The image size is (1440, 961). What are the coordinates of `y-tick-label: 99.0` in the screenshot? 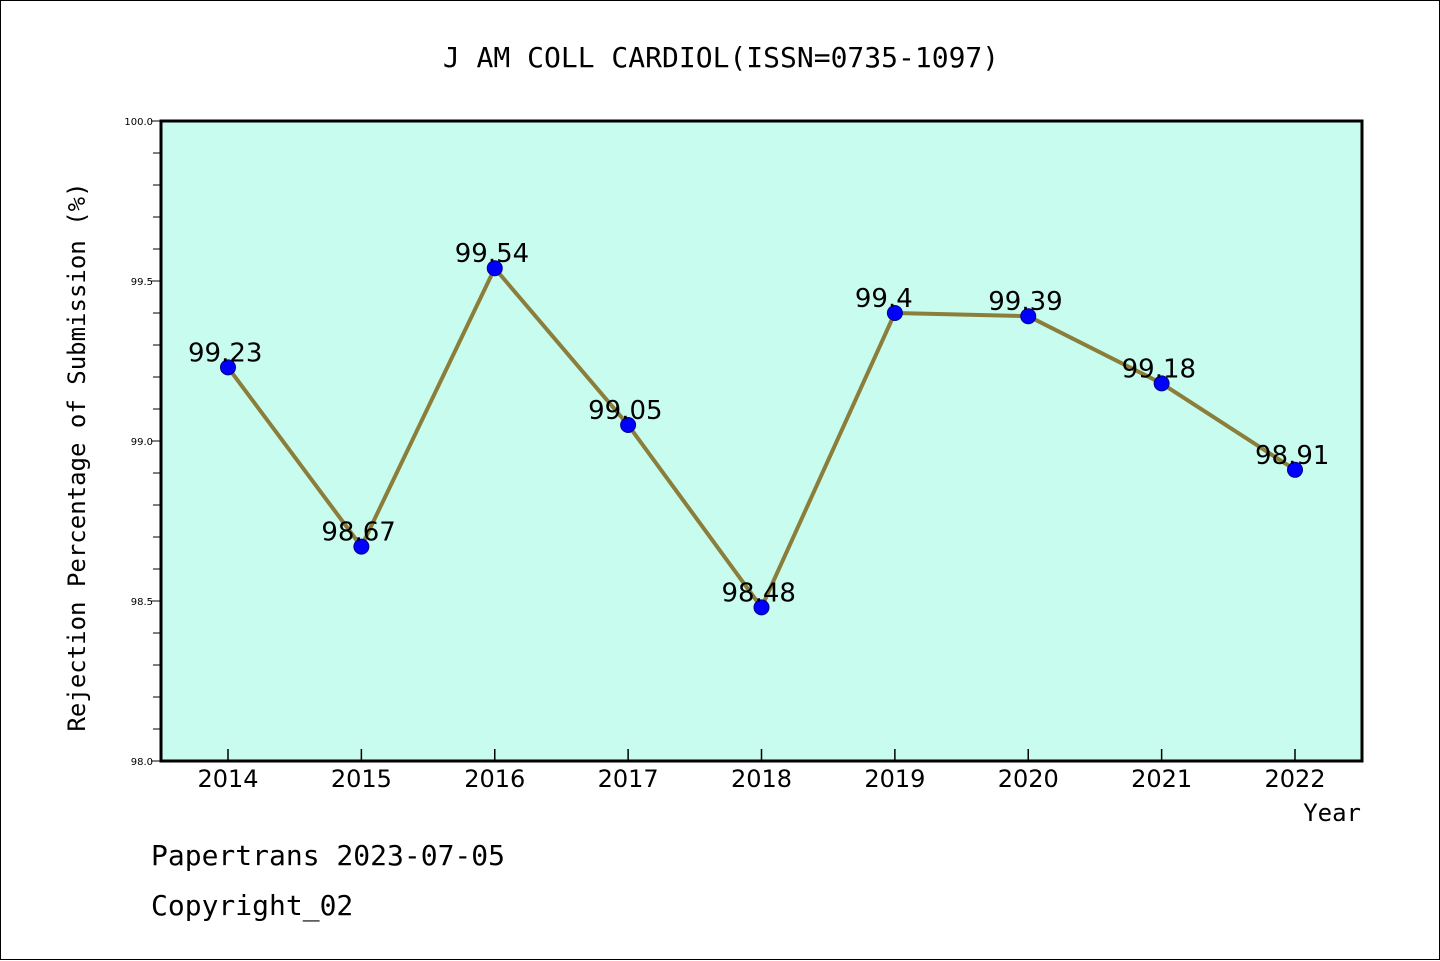 It's located at (142, 442).